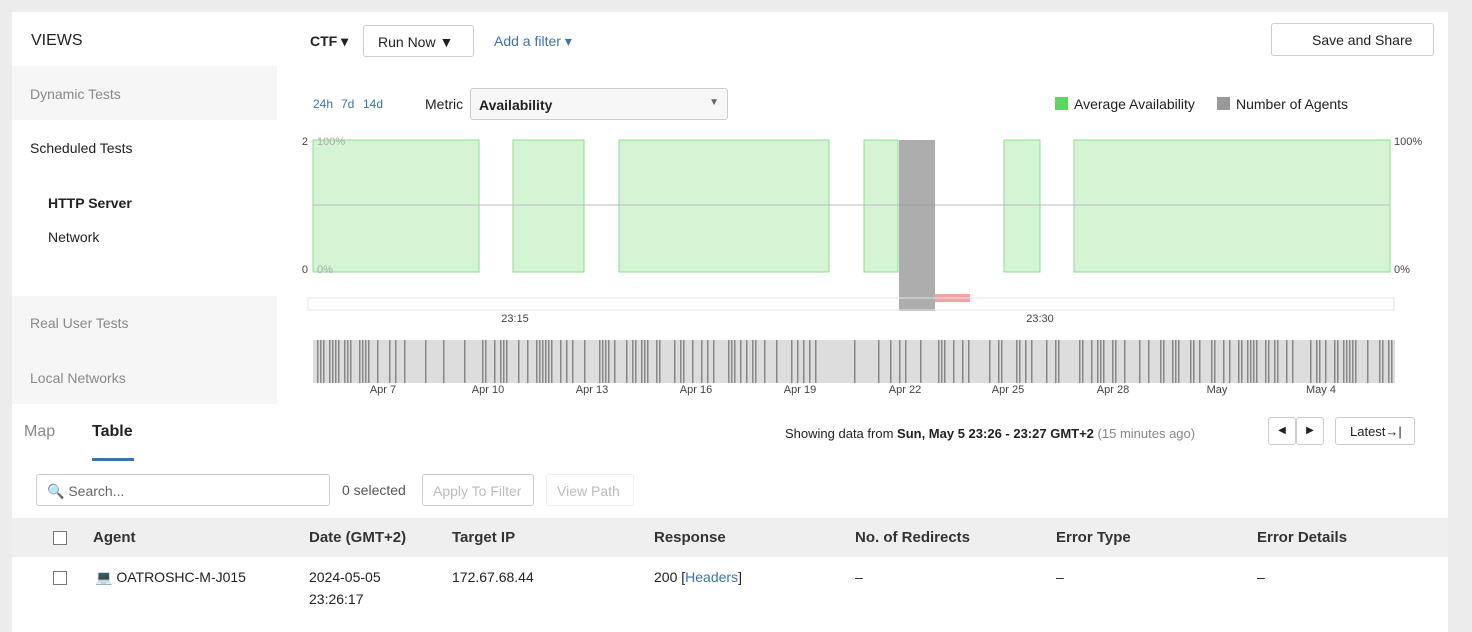  Describe the element at coordinates (112, 431) in the screenshot. I see `tab: Table` at that location.